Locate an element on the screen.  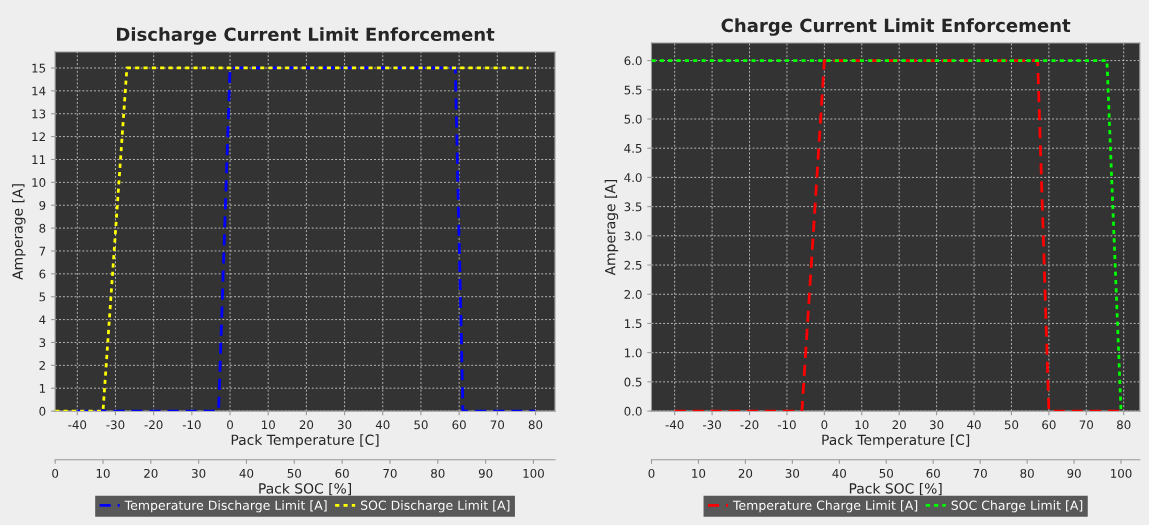
y-tick-label: 4.5 is located at coordinates (633, 148).